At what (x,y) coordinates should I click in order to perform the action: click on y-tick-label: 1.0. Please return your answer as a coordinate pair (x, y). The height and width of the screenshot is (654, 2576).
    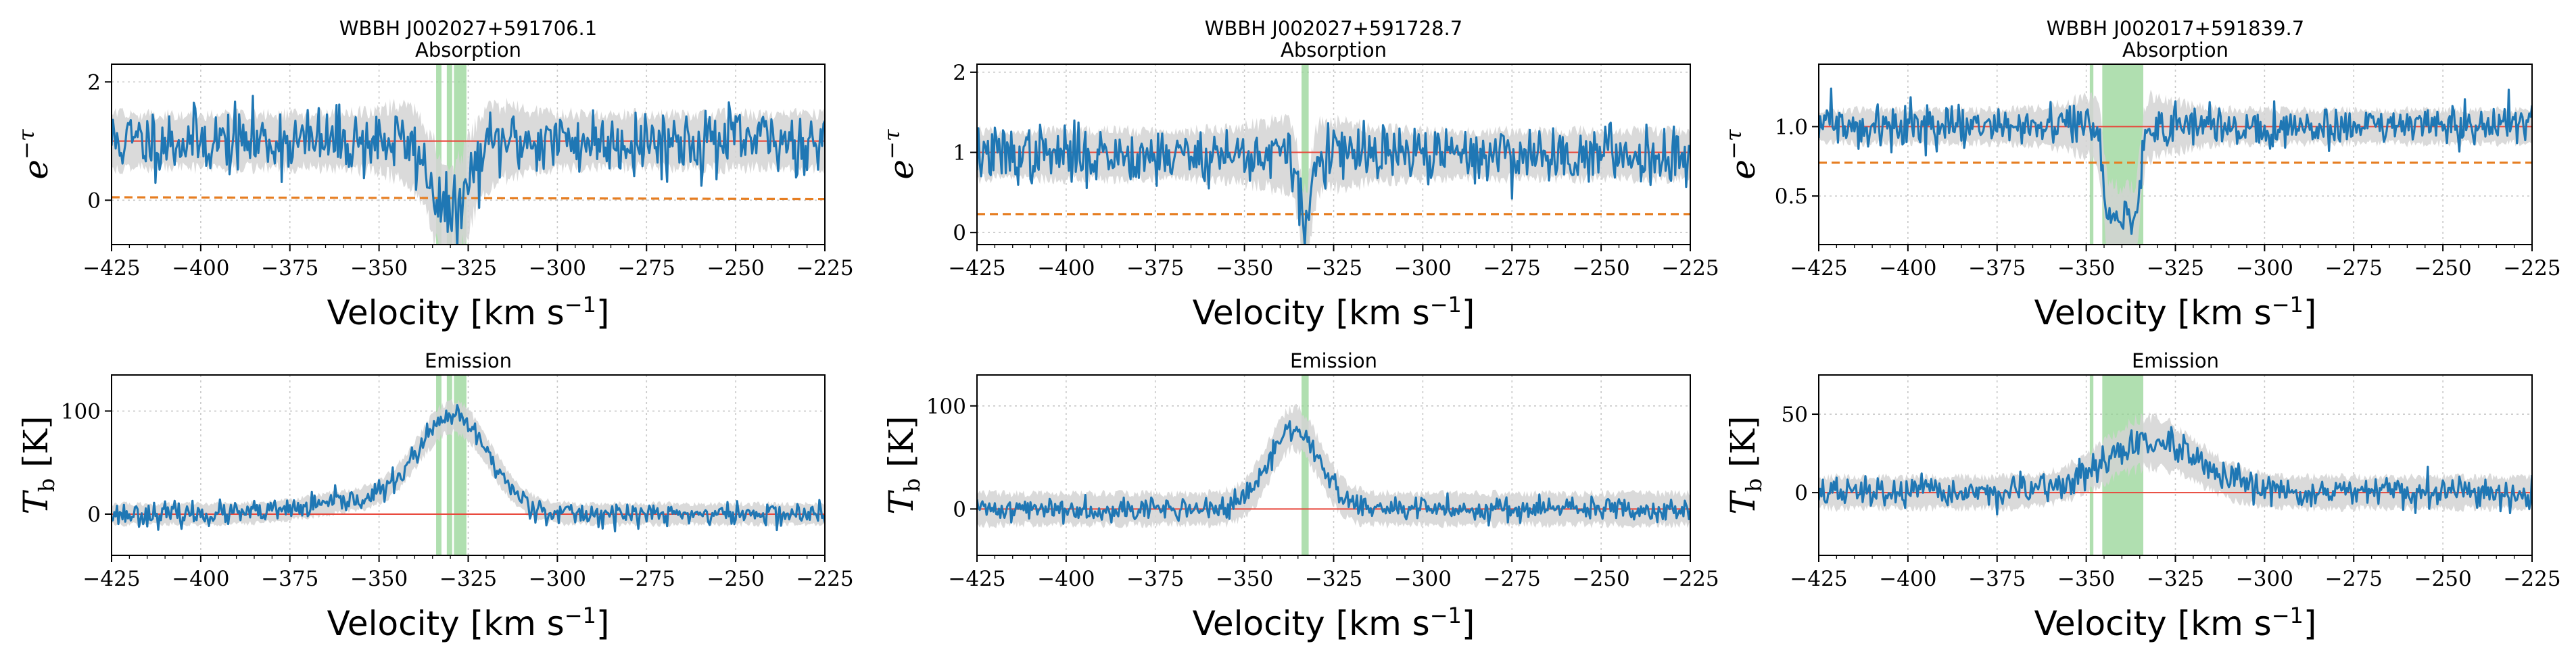
    Looking at the image, I should click on (1791, 127).